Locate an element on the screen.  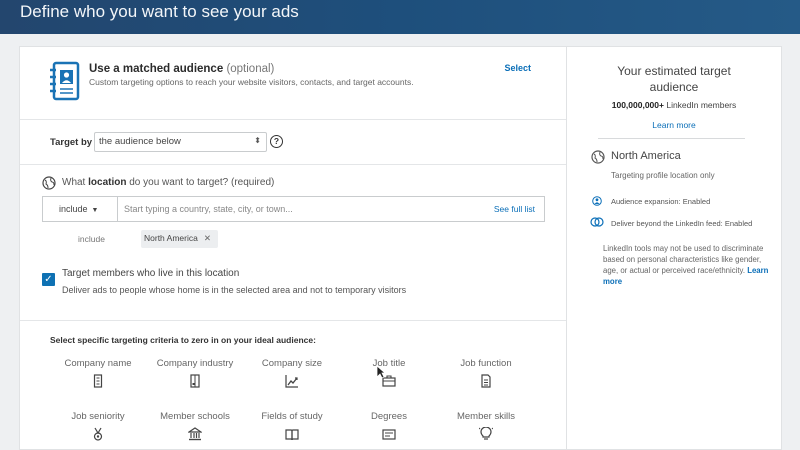
estimate-location-title: North America is located at coordinates (646, 156).